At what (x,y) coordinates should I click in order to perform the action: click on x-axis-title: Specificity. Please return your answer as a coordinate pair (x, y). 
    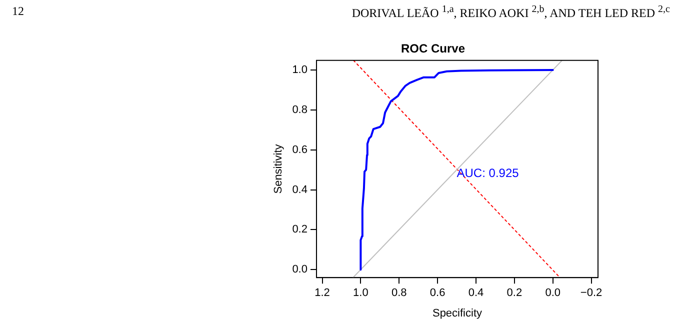
    Looking at the image, I should click on (457, 313).